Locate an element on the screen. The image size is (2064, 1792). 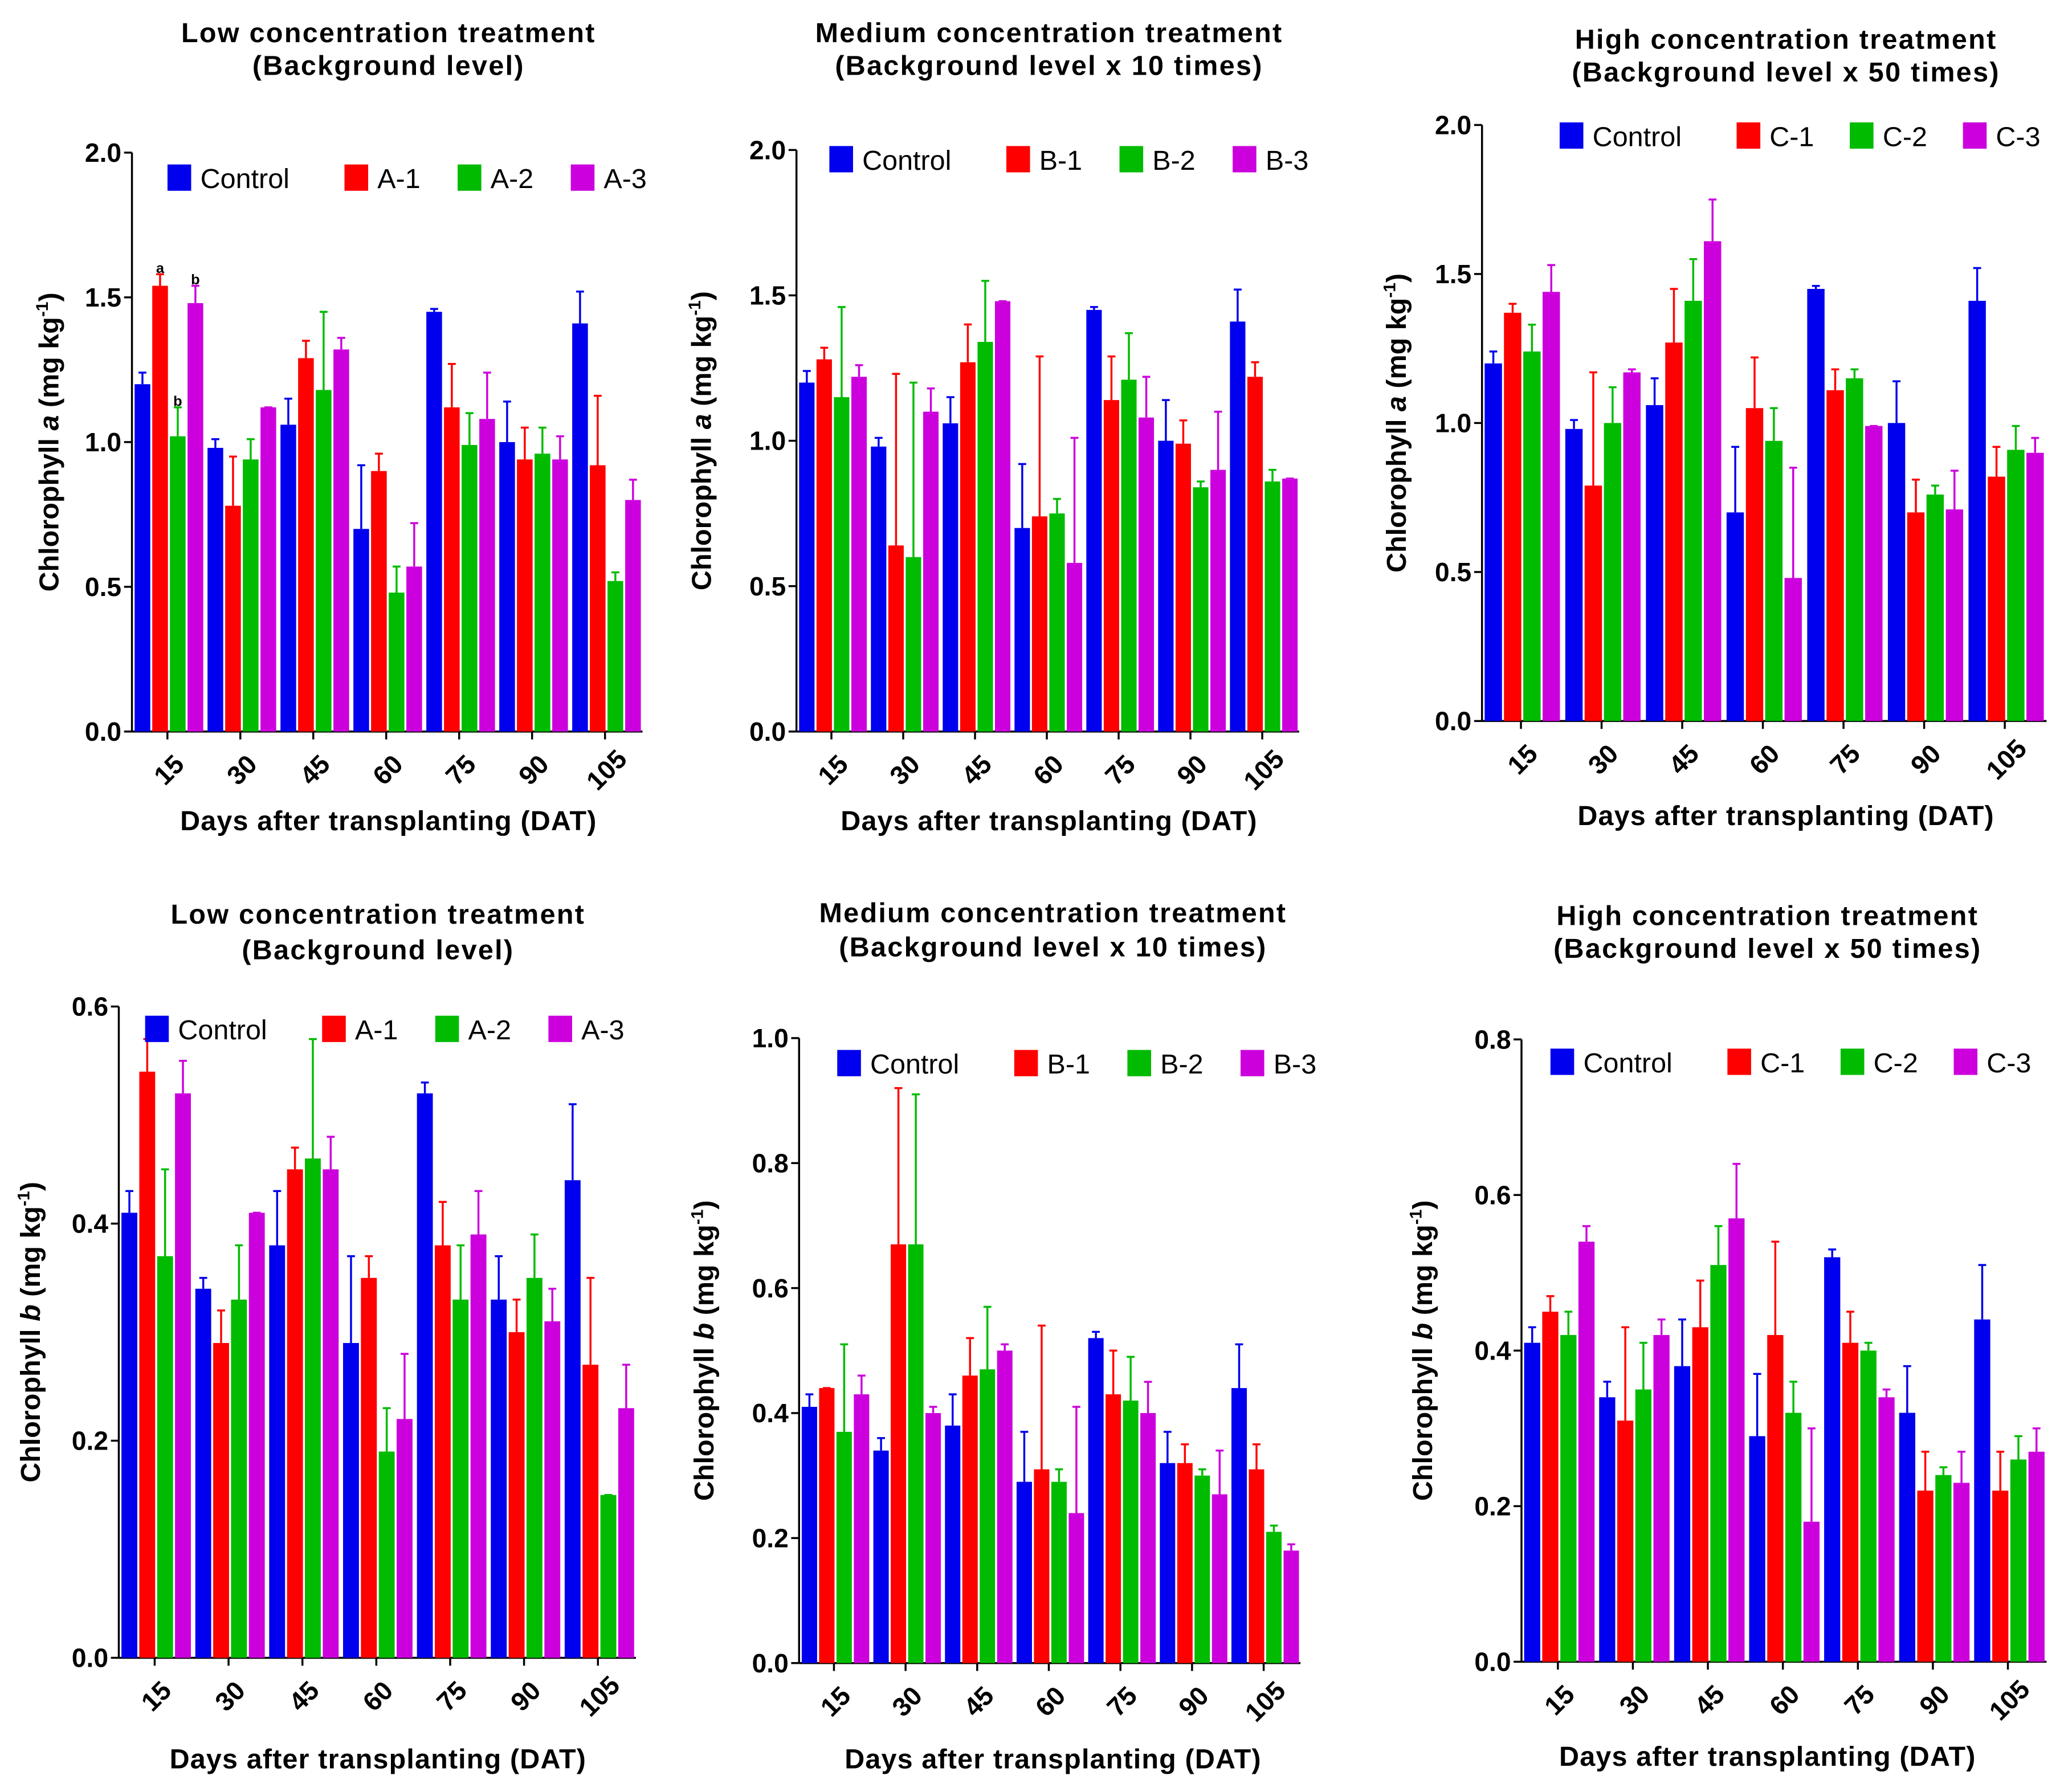
legend-label: C-3 is located at coordinates (2018, 136).